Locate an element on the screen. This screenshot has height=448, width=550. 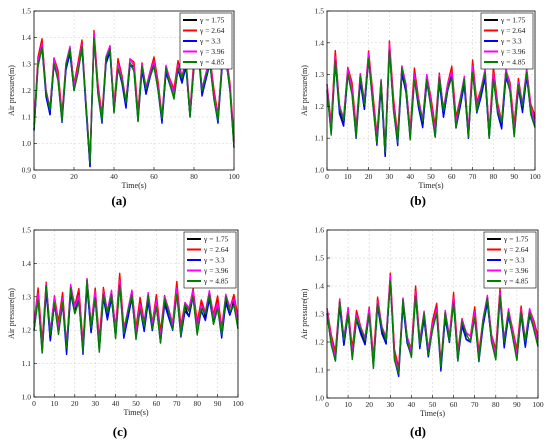
panel-label: (a) is located at coordinates (118, 200).